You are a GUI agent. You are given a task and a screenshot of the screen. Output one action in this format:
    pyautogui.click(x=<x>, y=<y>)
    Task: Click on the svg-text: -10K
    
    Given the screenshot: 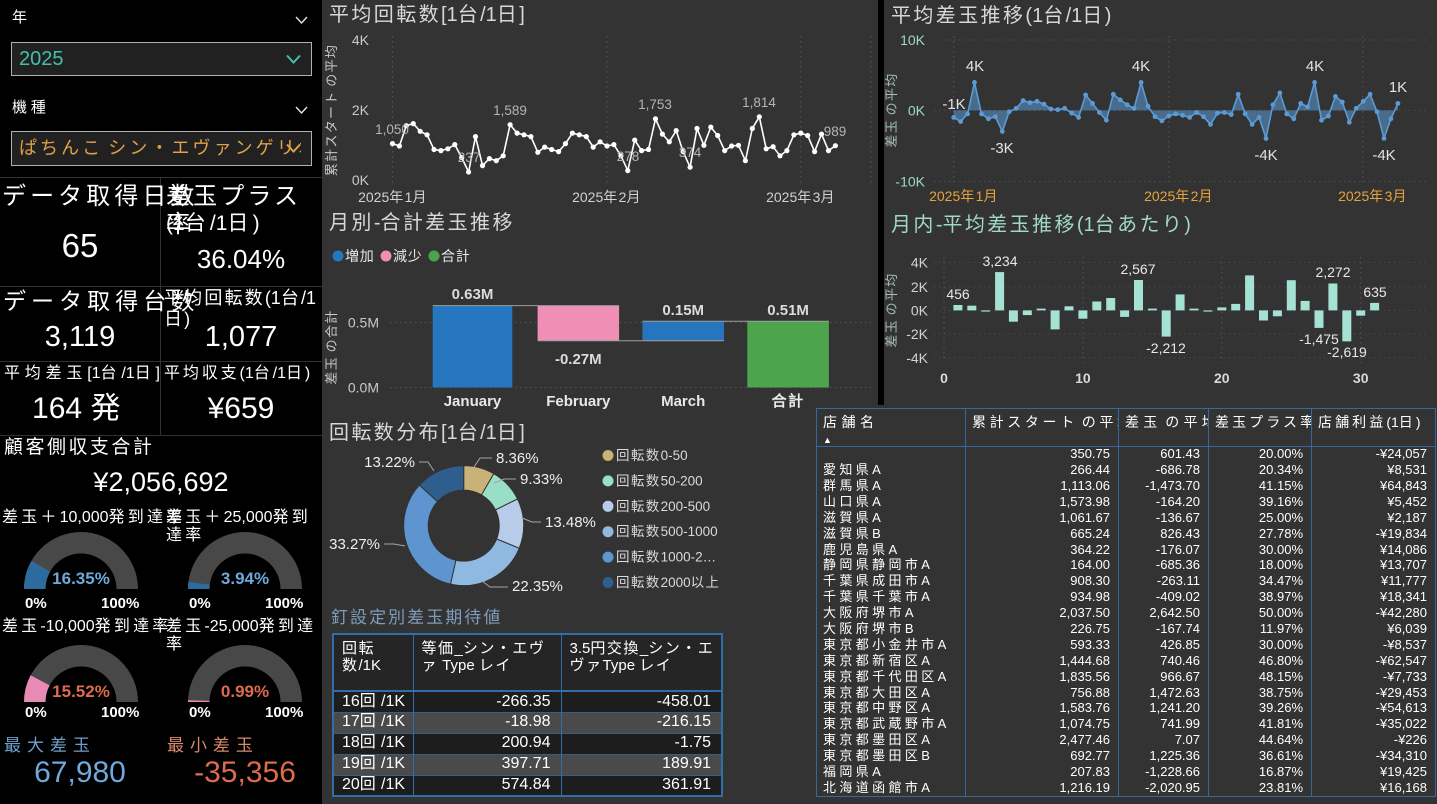 What is the action you would take?
    pyautogui.click(x=910, y=182)
    